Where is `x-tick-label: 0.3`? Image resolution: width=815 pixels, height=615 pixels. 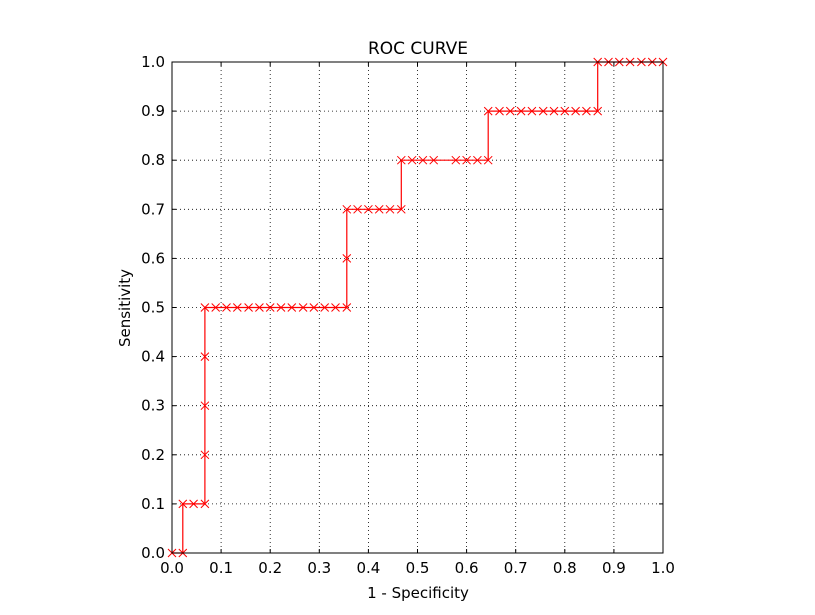 x-tick-label: 0.3 is located at coordinates (319, 568).